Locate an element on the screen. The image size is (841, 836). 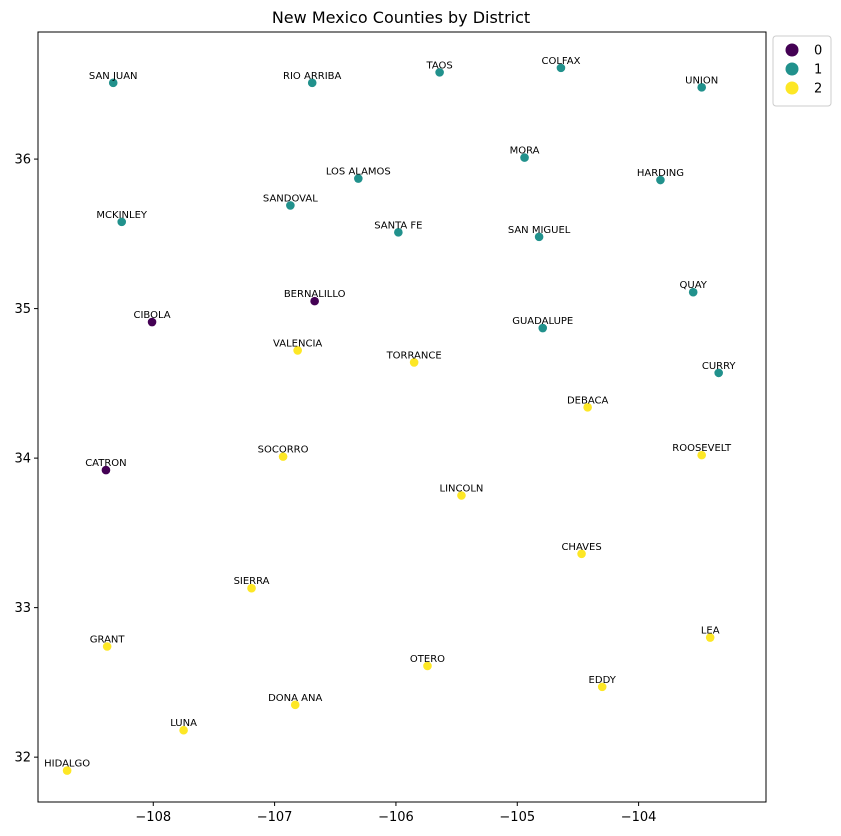
point-label: LUNA is located at coordinates (183, 723).